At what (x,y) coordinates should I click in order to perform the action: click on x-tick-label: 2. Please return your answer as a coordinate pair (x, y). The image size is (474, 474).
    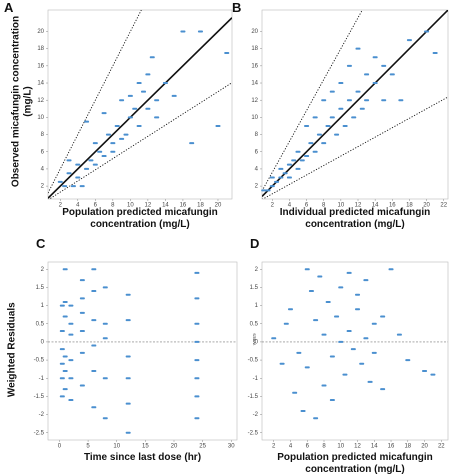
    Looking at the image, I should click on (273, 206).